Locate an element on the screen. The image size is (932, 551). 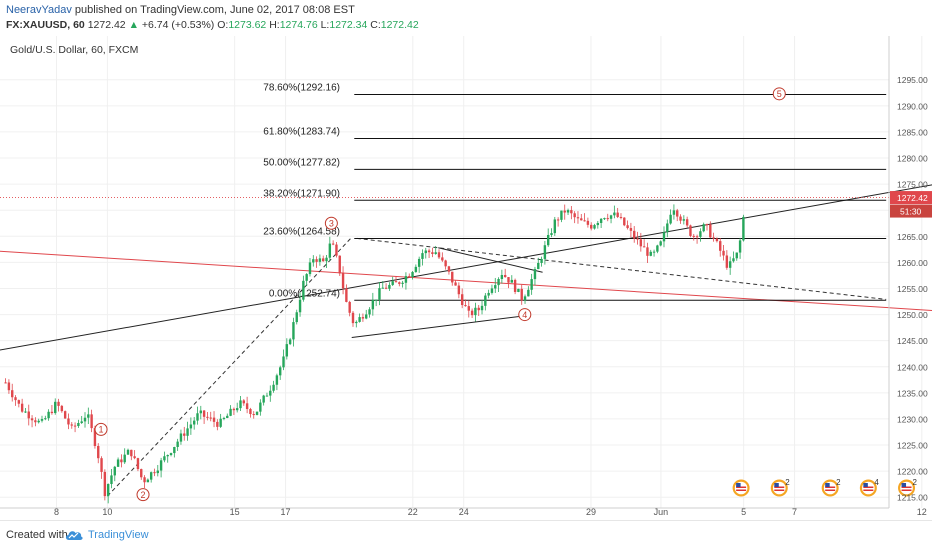
time-axis: 8 10 15 17 22 24 29 Jun 5 7 12 is located at coordinates (490, 512).